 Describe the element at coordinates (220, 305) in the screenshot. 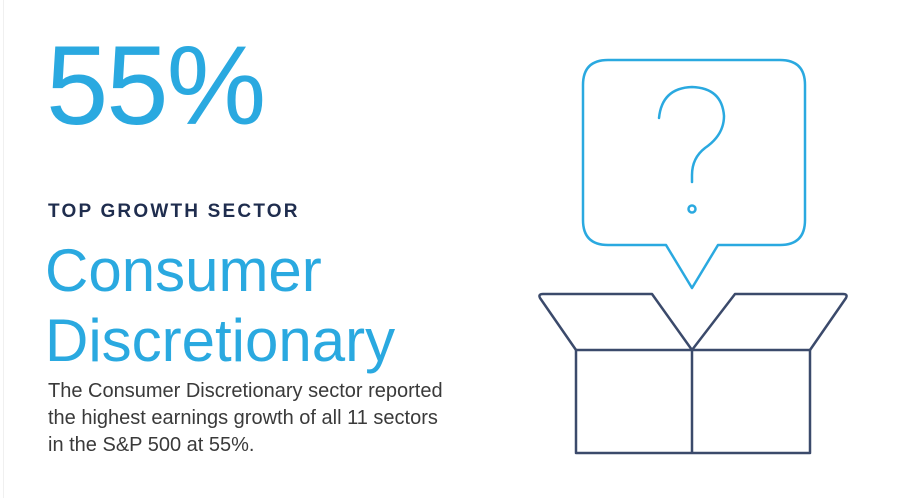

I see `sector-heading: Consumer Discretionary` at that location.